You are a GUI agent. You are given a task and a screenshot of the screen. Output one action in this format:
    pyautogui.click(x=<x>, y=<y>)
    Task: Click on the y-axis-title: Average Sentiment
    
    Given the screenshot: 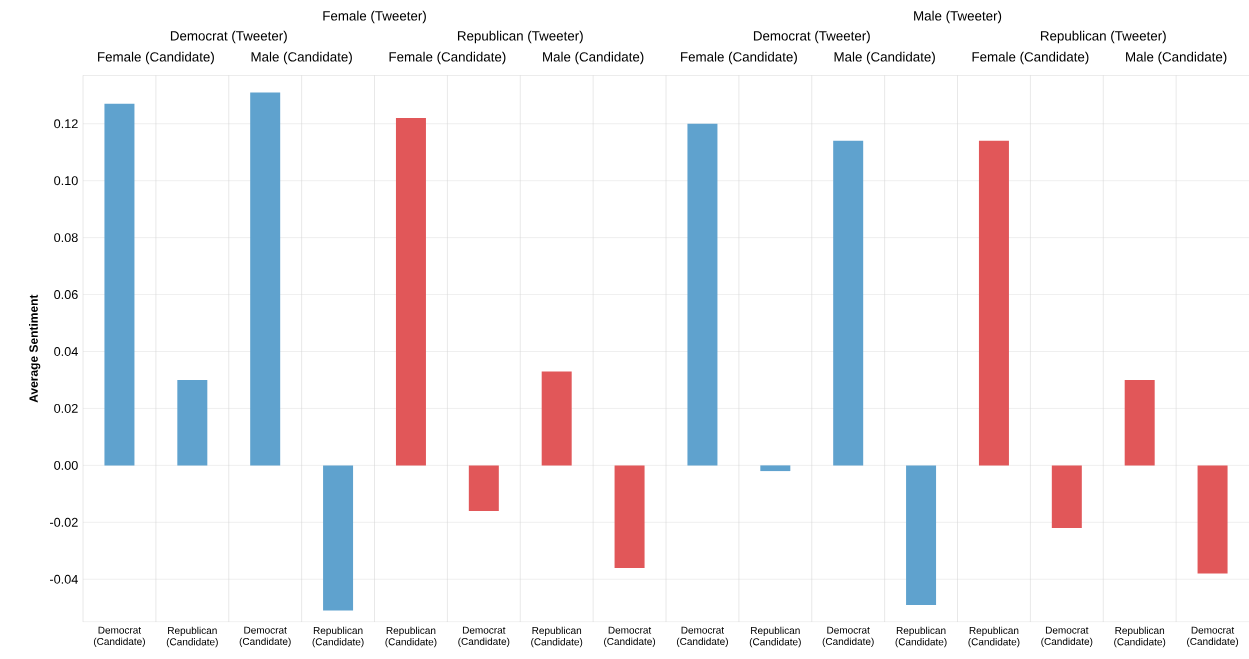 What is the action you would take?
    pyautogui.click(x=35, y=348)
    